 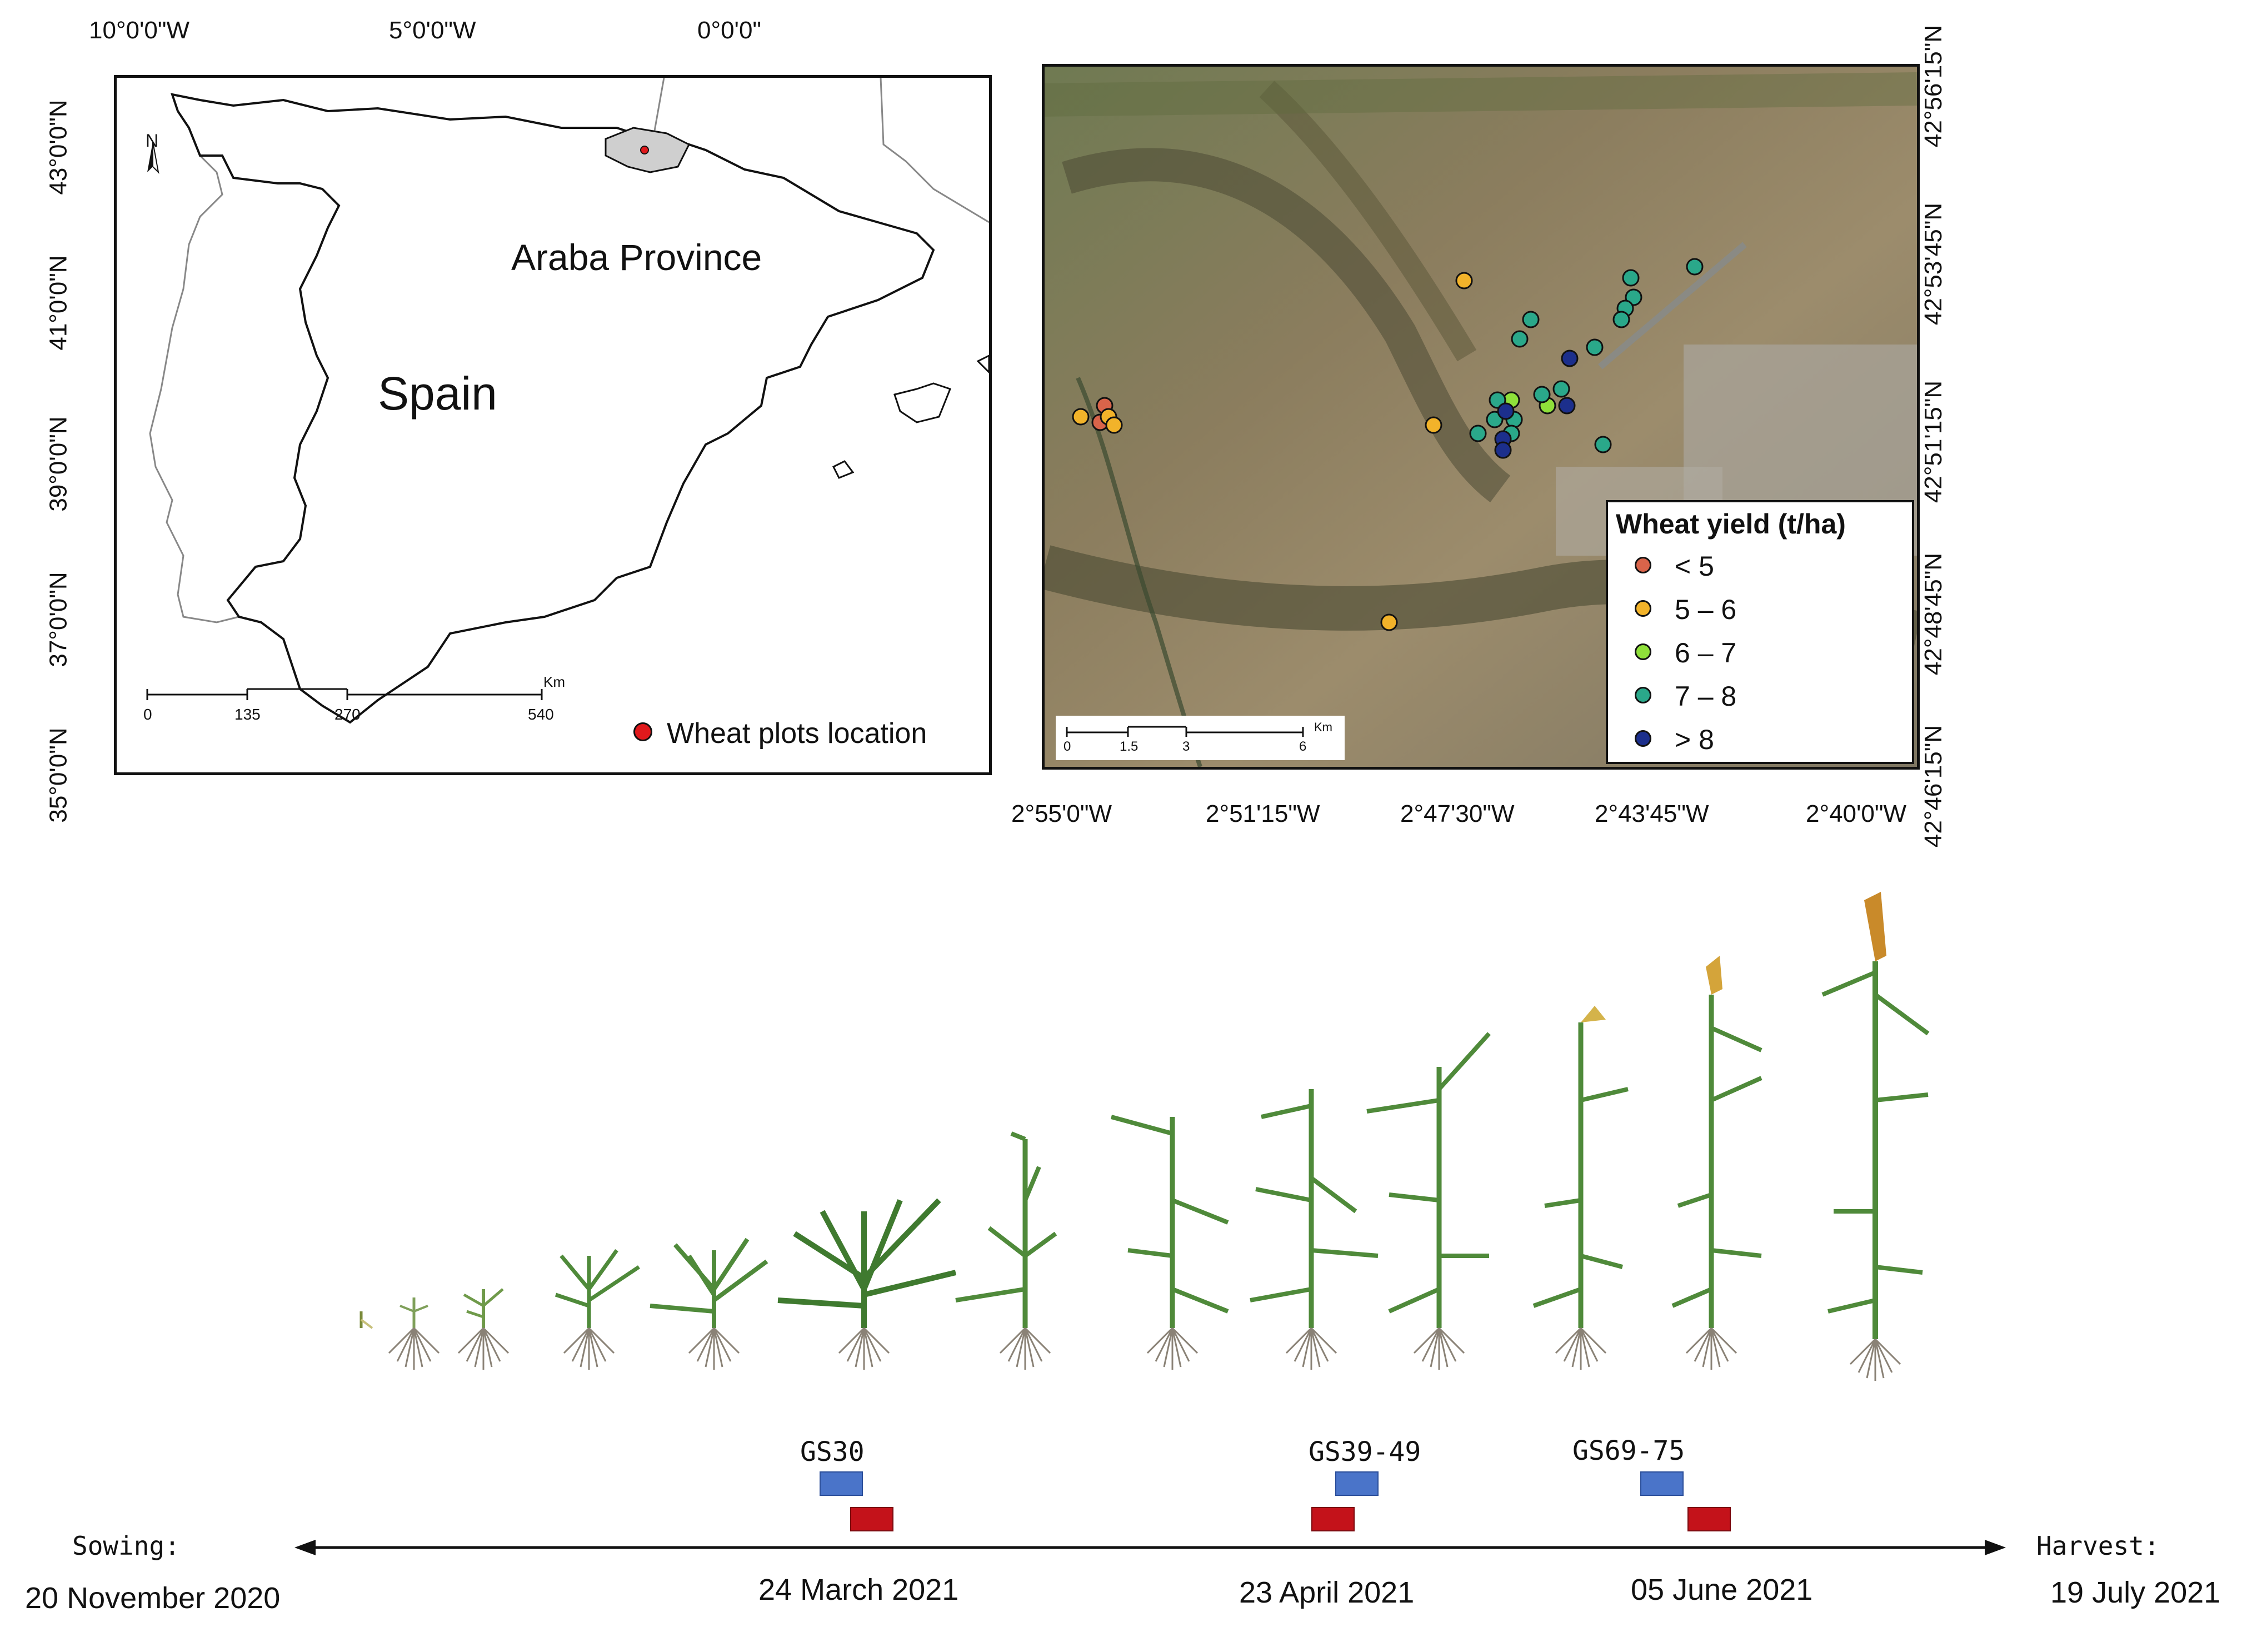 What do you see at coordinates (58, 619) in the screenshot?
I see `left-map-lat-label: 37°0'0"N` at bounding box center [58, 619].